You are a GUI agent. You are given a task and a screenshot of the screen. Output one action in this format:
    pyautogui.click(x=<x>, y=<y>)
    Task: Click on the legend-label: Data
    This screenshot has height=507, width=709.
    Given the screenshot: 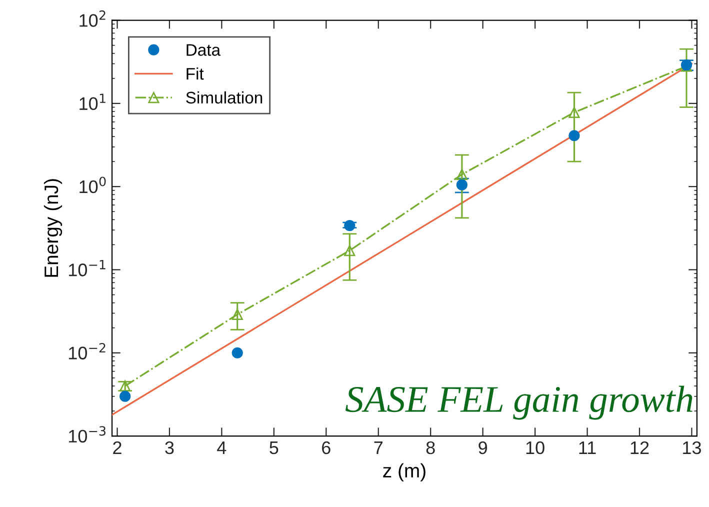 What is the action you would take?
    pyautogui.click(x=203, y=50)
    